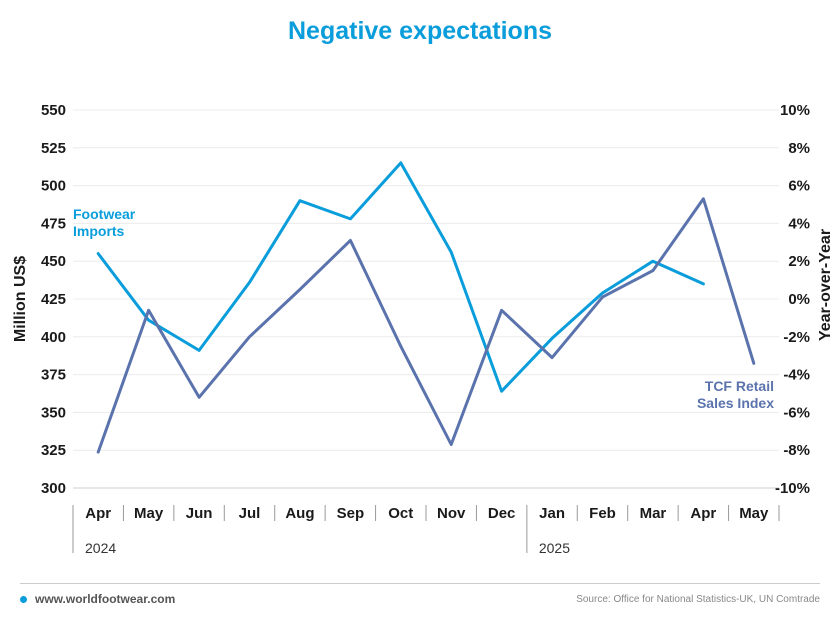 The width and height of the screenshot is (840, 624). Describe the element at coordinates (53, 110) in the screenshot. I see `left-tick-label: 550` at that location.